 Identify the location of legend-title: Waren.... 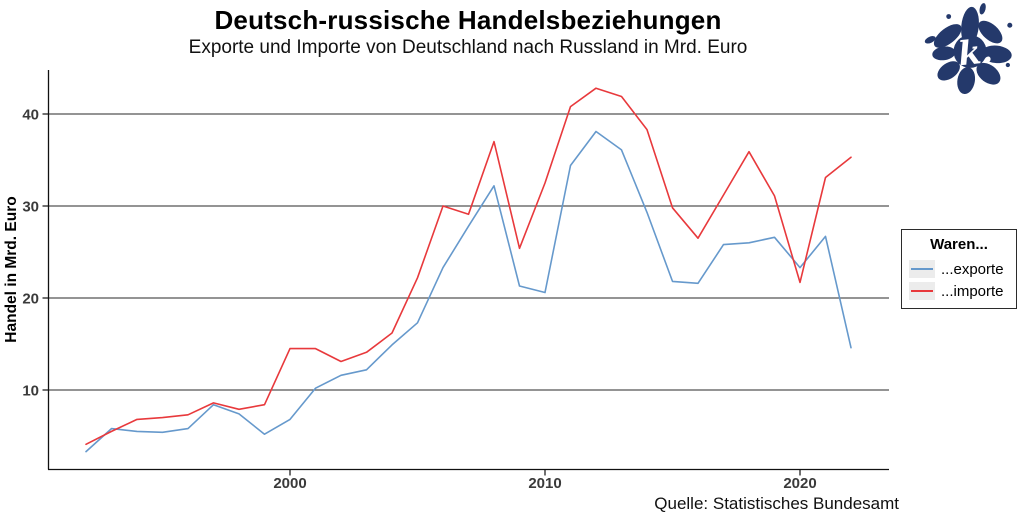
(959, 244).